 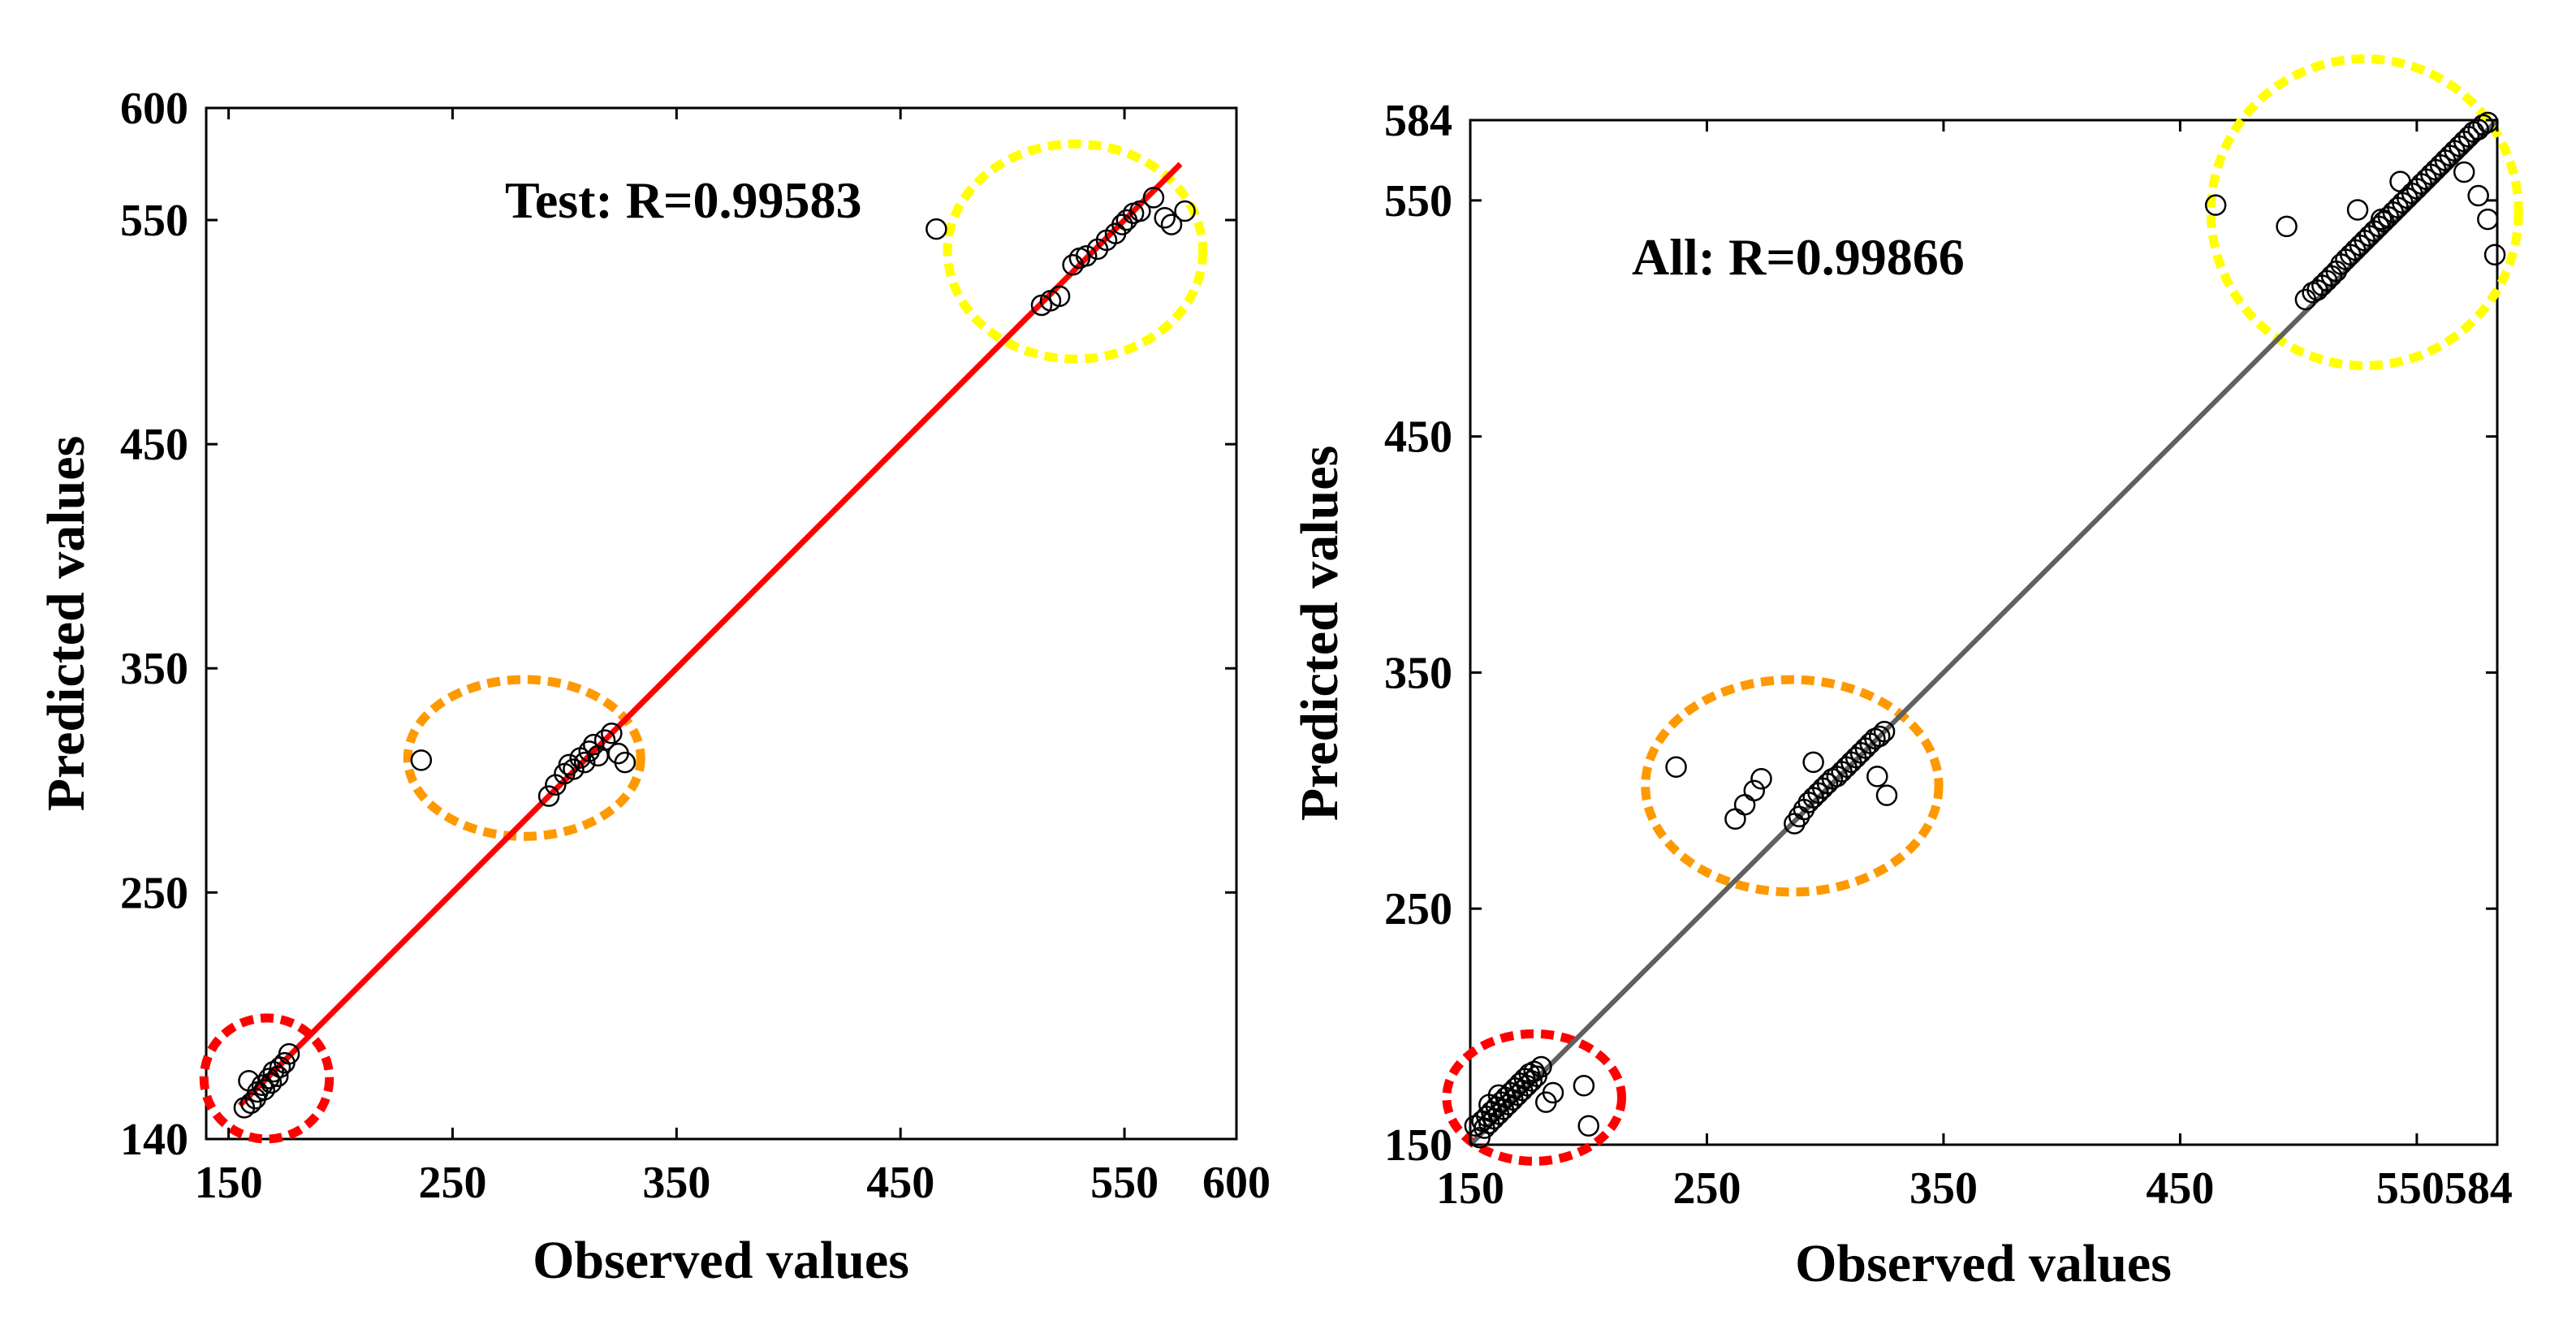 What do you see at coordinates (683, 200) in the screenshot?
I see `test-r-annotation: Test: R=0.99583` at bounding box center [683, 200].